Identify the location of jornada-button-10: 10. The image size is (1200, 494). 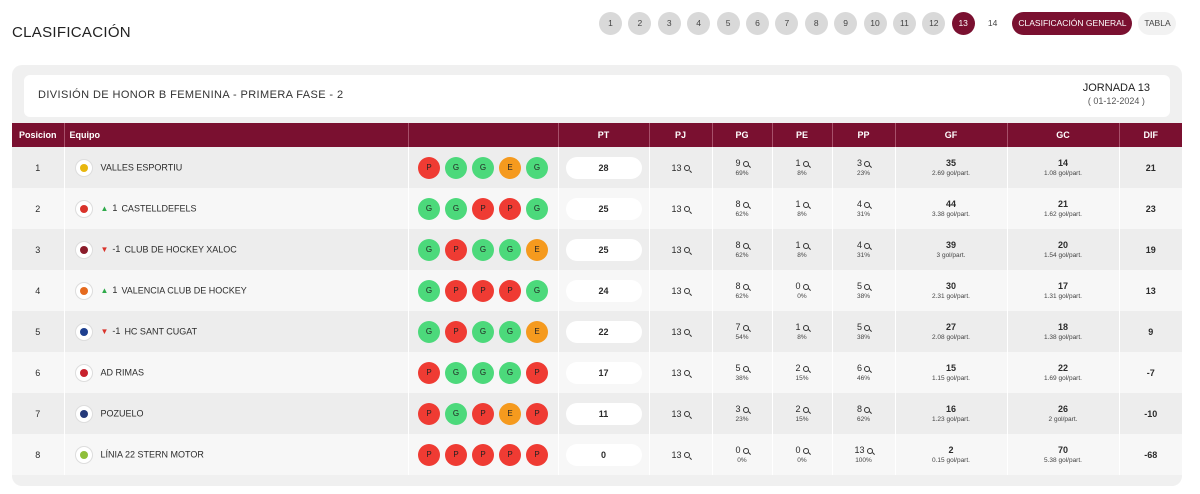
(875, 23).